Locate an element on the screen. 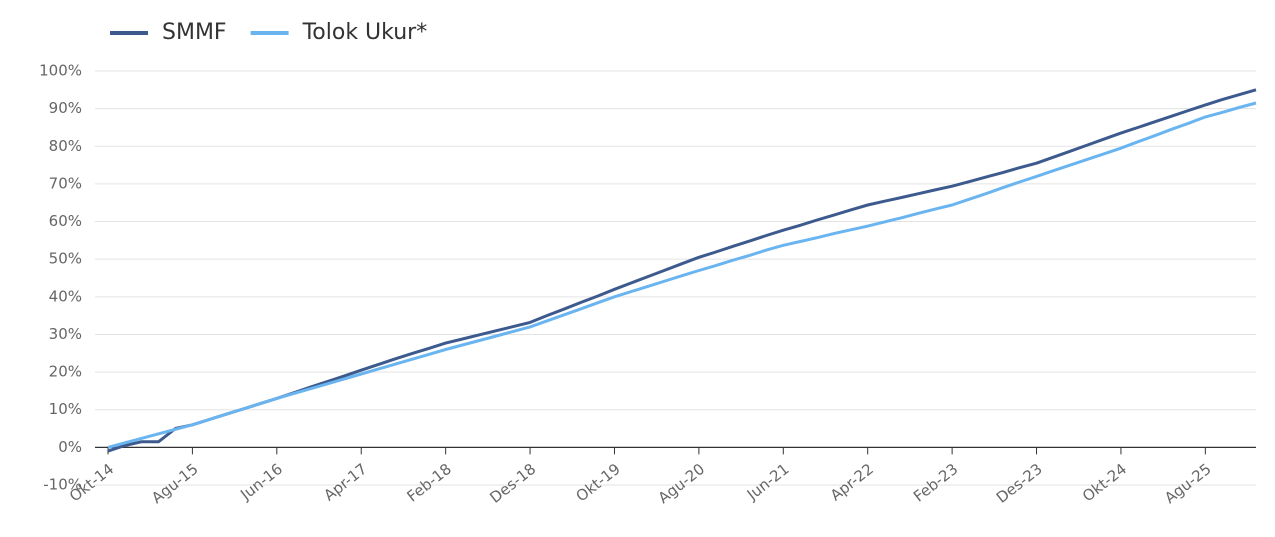 This screenshot has height=537, width=1275. x-tick-label: Agu-15 is located at coordinates (174, 483).